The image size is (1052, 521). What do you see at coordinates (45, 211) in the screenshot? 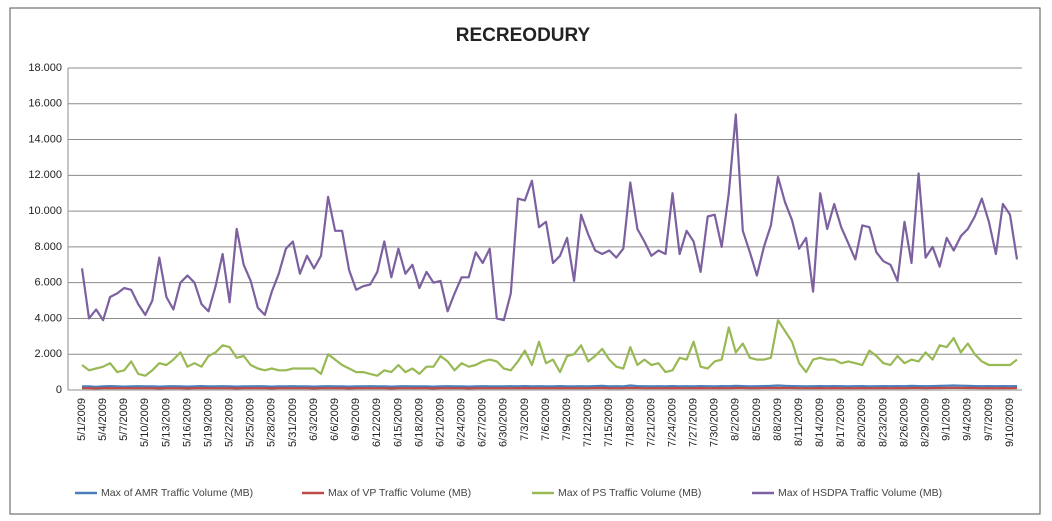
I see `y-tick-label: 10.000` at bounding box center [45, 211].